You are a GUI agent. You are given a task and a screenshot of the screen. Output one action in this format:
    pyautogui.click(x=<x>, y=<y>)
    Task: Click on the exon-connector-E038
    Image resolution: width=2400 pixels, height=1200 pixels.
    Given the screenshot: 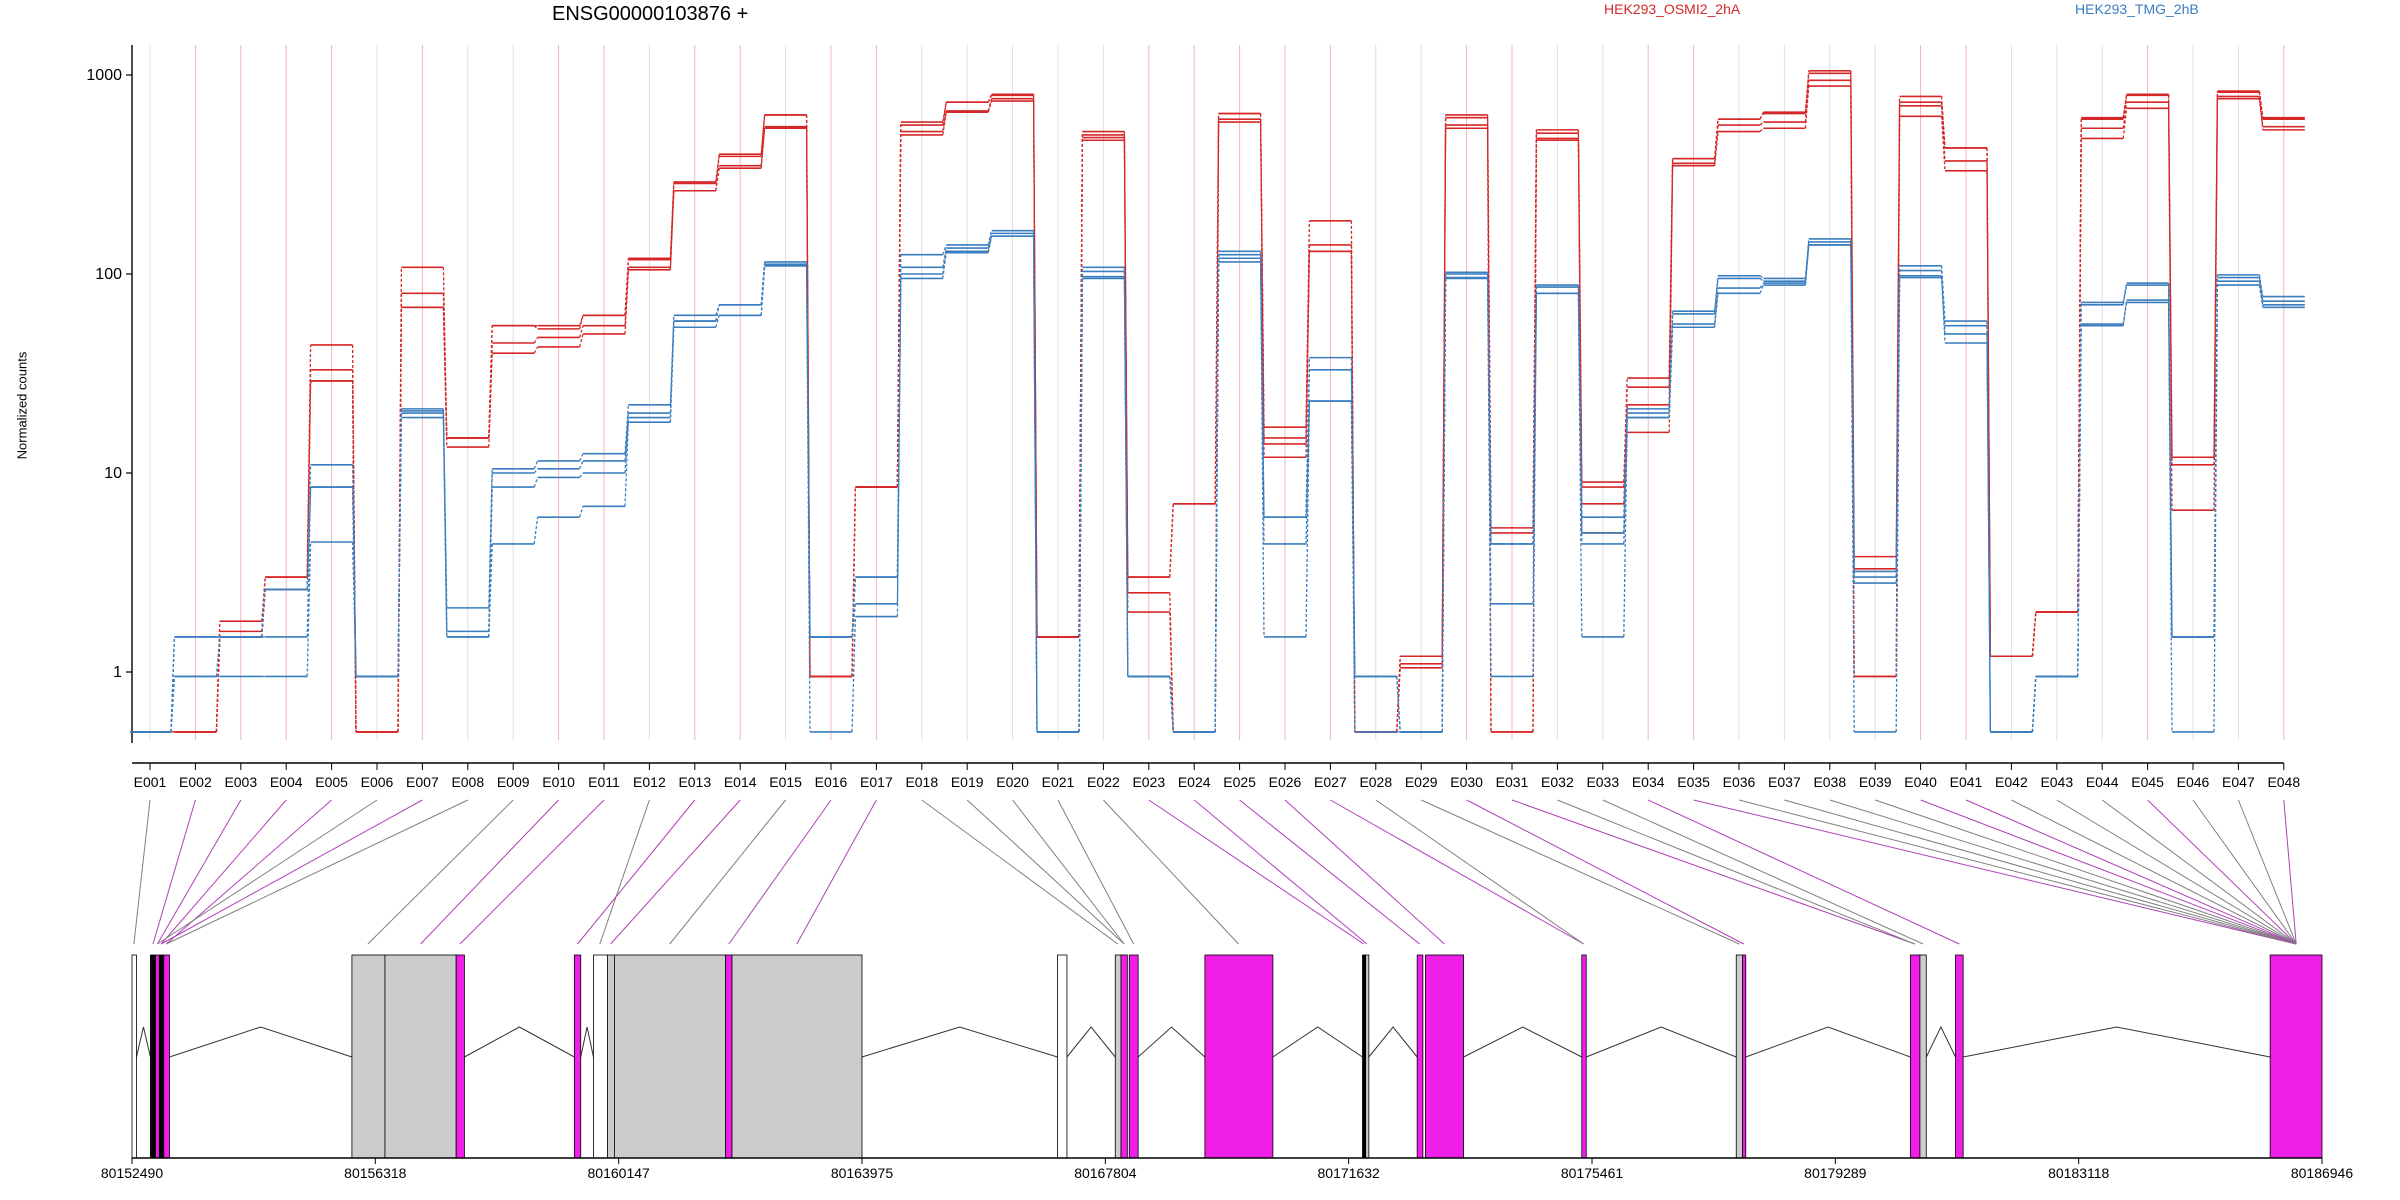 What is the action you would take?
    pyautogui.click(x=2063, y=872)
    